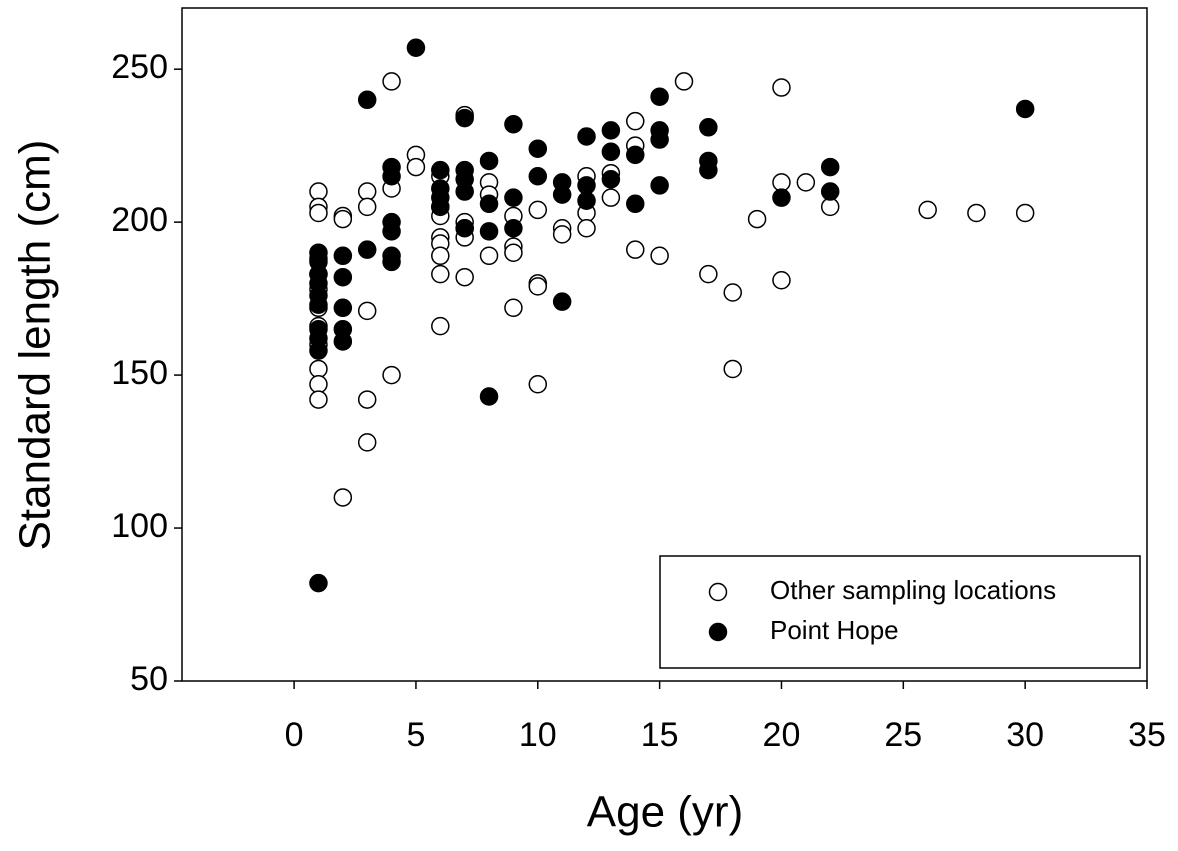 The width and height of the screenshot is (1178, 851). I want to click on y-tick-label: 100, so click(139, 526).